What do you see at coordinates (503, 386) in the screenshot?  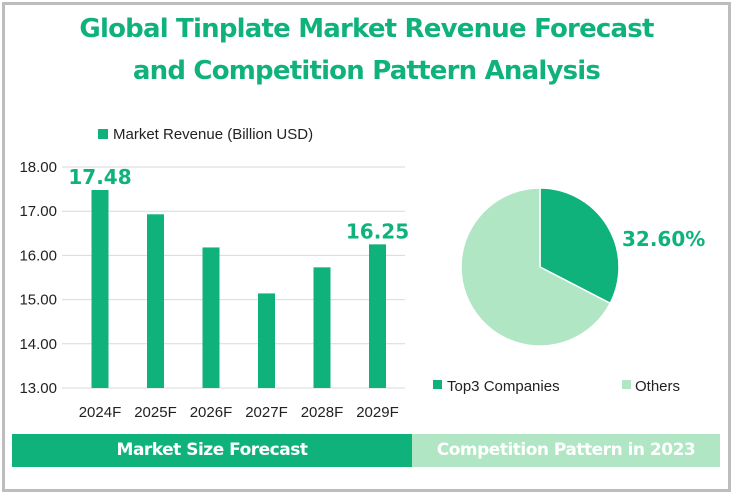 I see `pie-legend-label-top3: Top3 Companies` at bounding box center [503, 386].